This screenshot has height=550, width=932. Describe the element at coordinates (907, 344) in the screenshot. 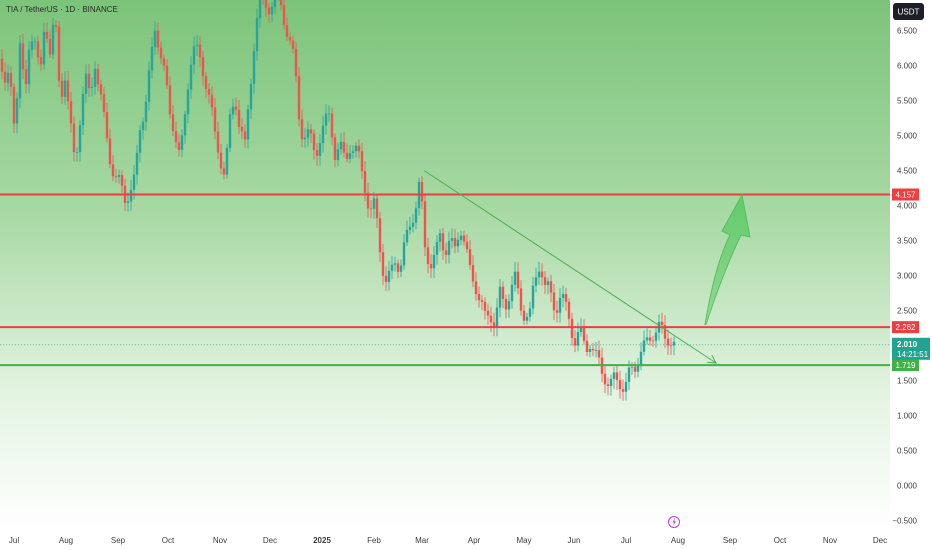

I see `current-price-label: 2.010` at that location.